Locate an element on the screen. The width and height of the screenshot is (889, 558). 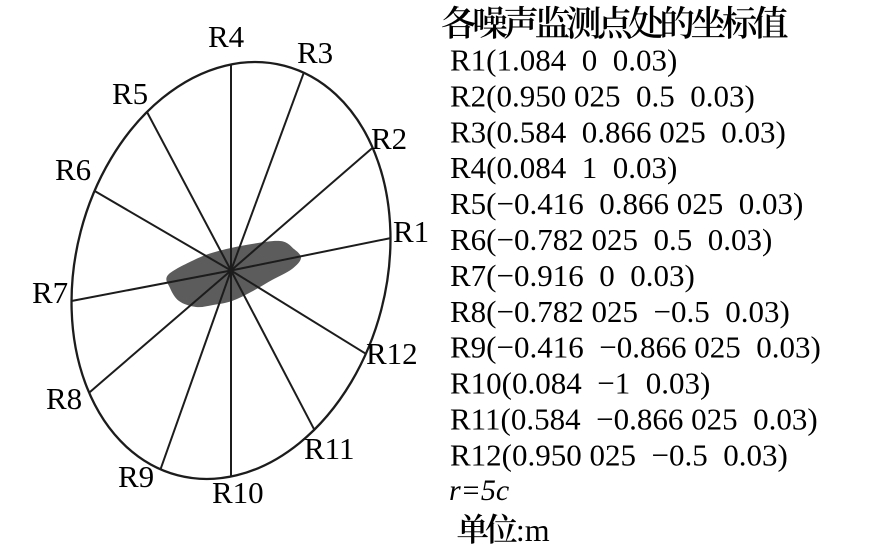
svg-text: R12(0.950 025 −0.5 0.03) is located at coordinates (619, 454).